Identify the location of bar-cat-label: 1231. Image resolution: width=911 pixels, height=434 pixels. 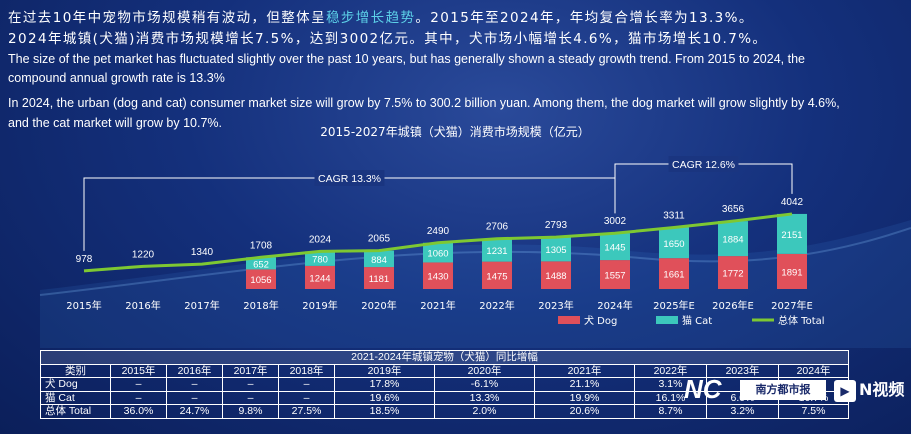
(496, 251).